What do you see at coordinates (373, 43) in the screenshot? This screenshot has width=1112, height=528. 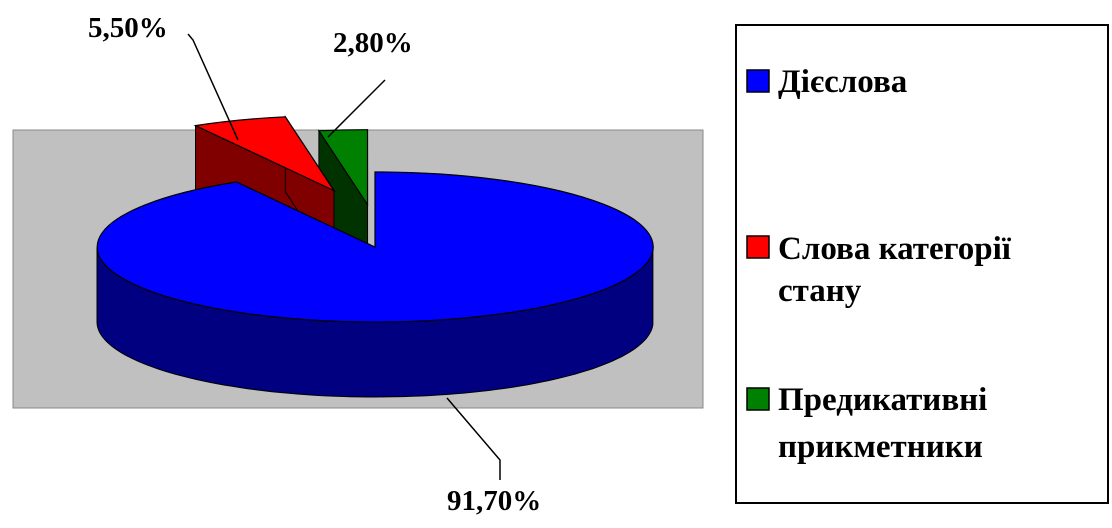 I see `data-label-predykatyvni-prykmetnyky: 2,80%` at bounding box center [373, 43].